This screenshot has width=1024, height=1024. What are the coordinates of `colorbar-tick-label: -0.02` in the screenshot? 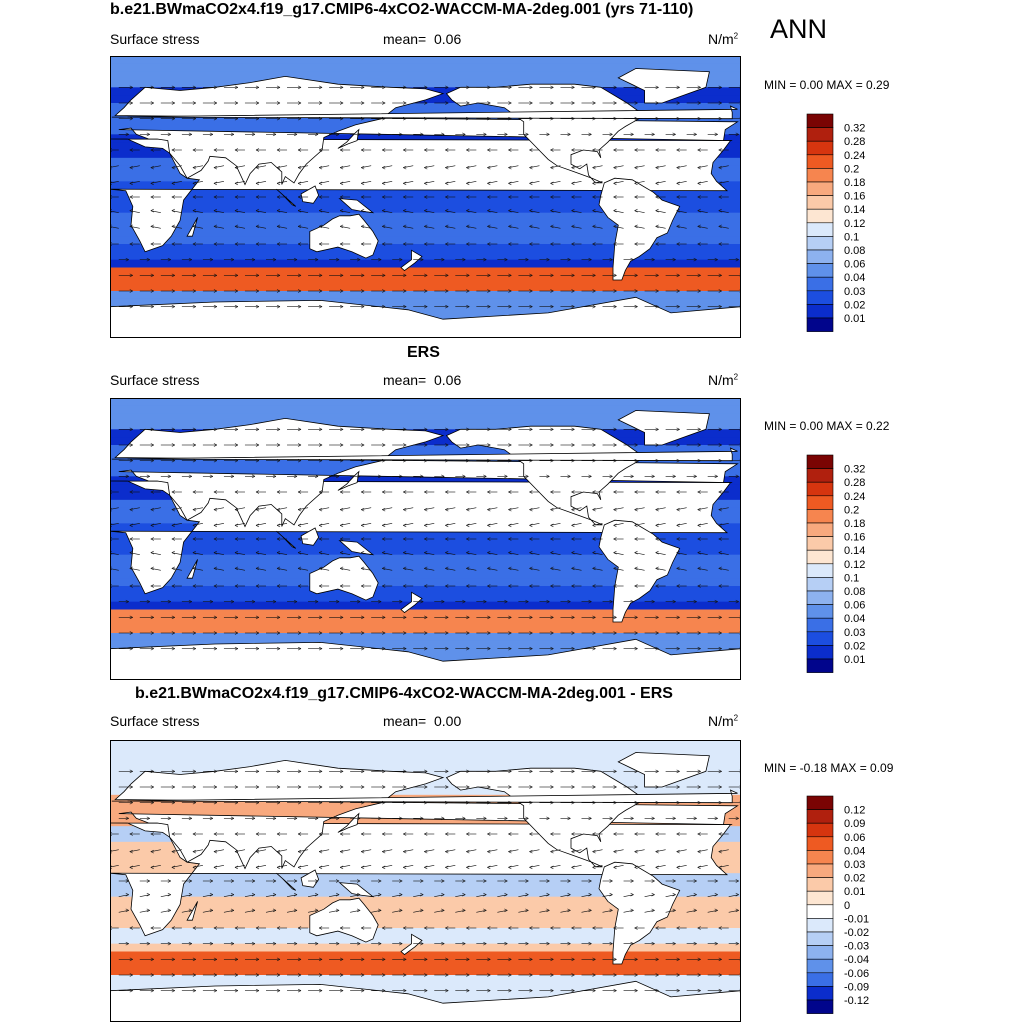 It's located at (856, 933).